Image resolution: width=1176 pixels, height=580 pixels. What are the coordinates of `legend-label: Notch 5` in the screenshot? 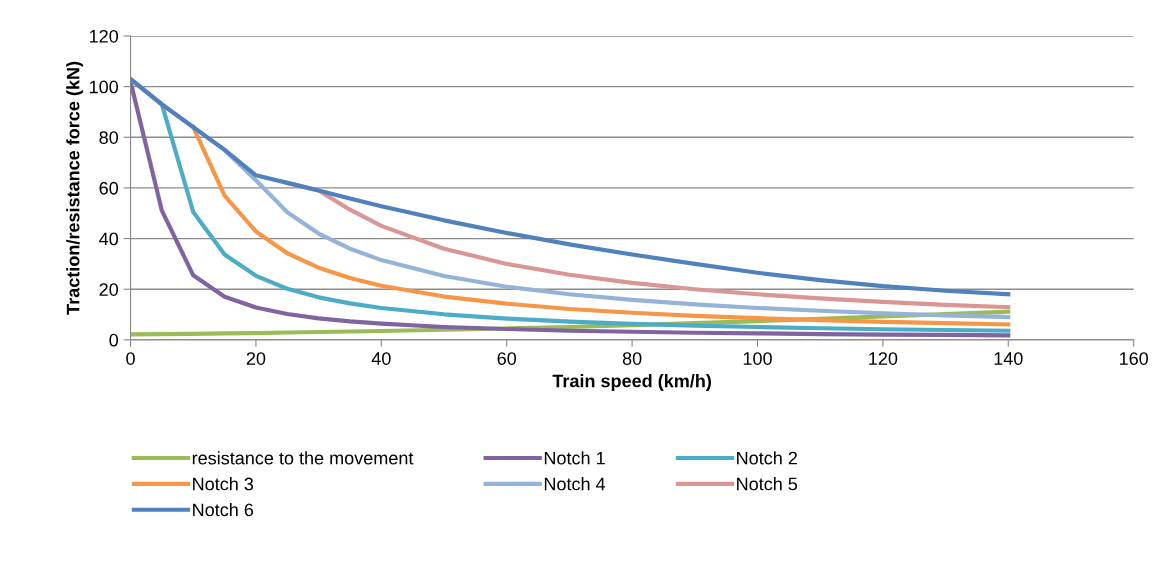 It's located at (767, 484).